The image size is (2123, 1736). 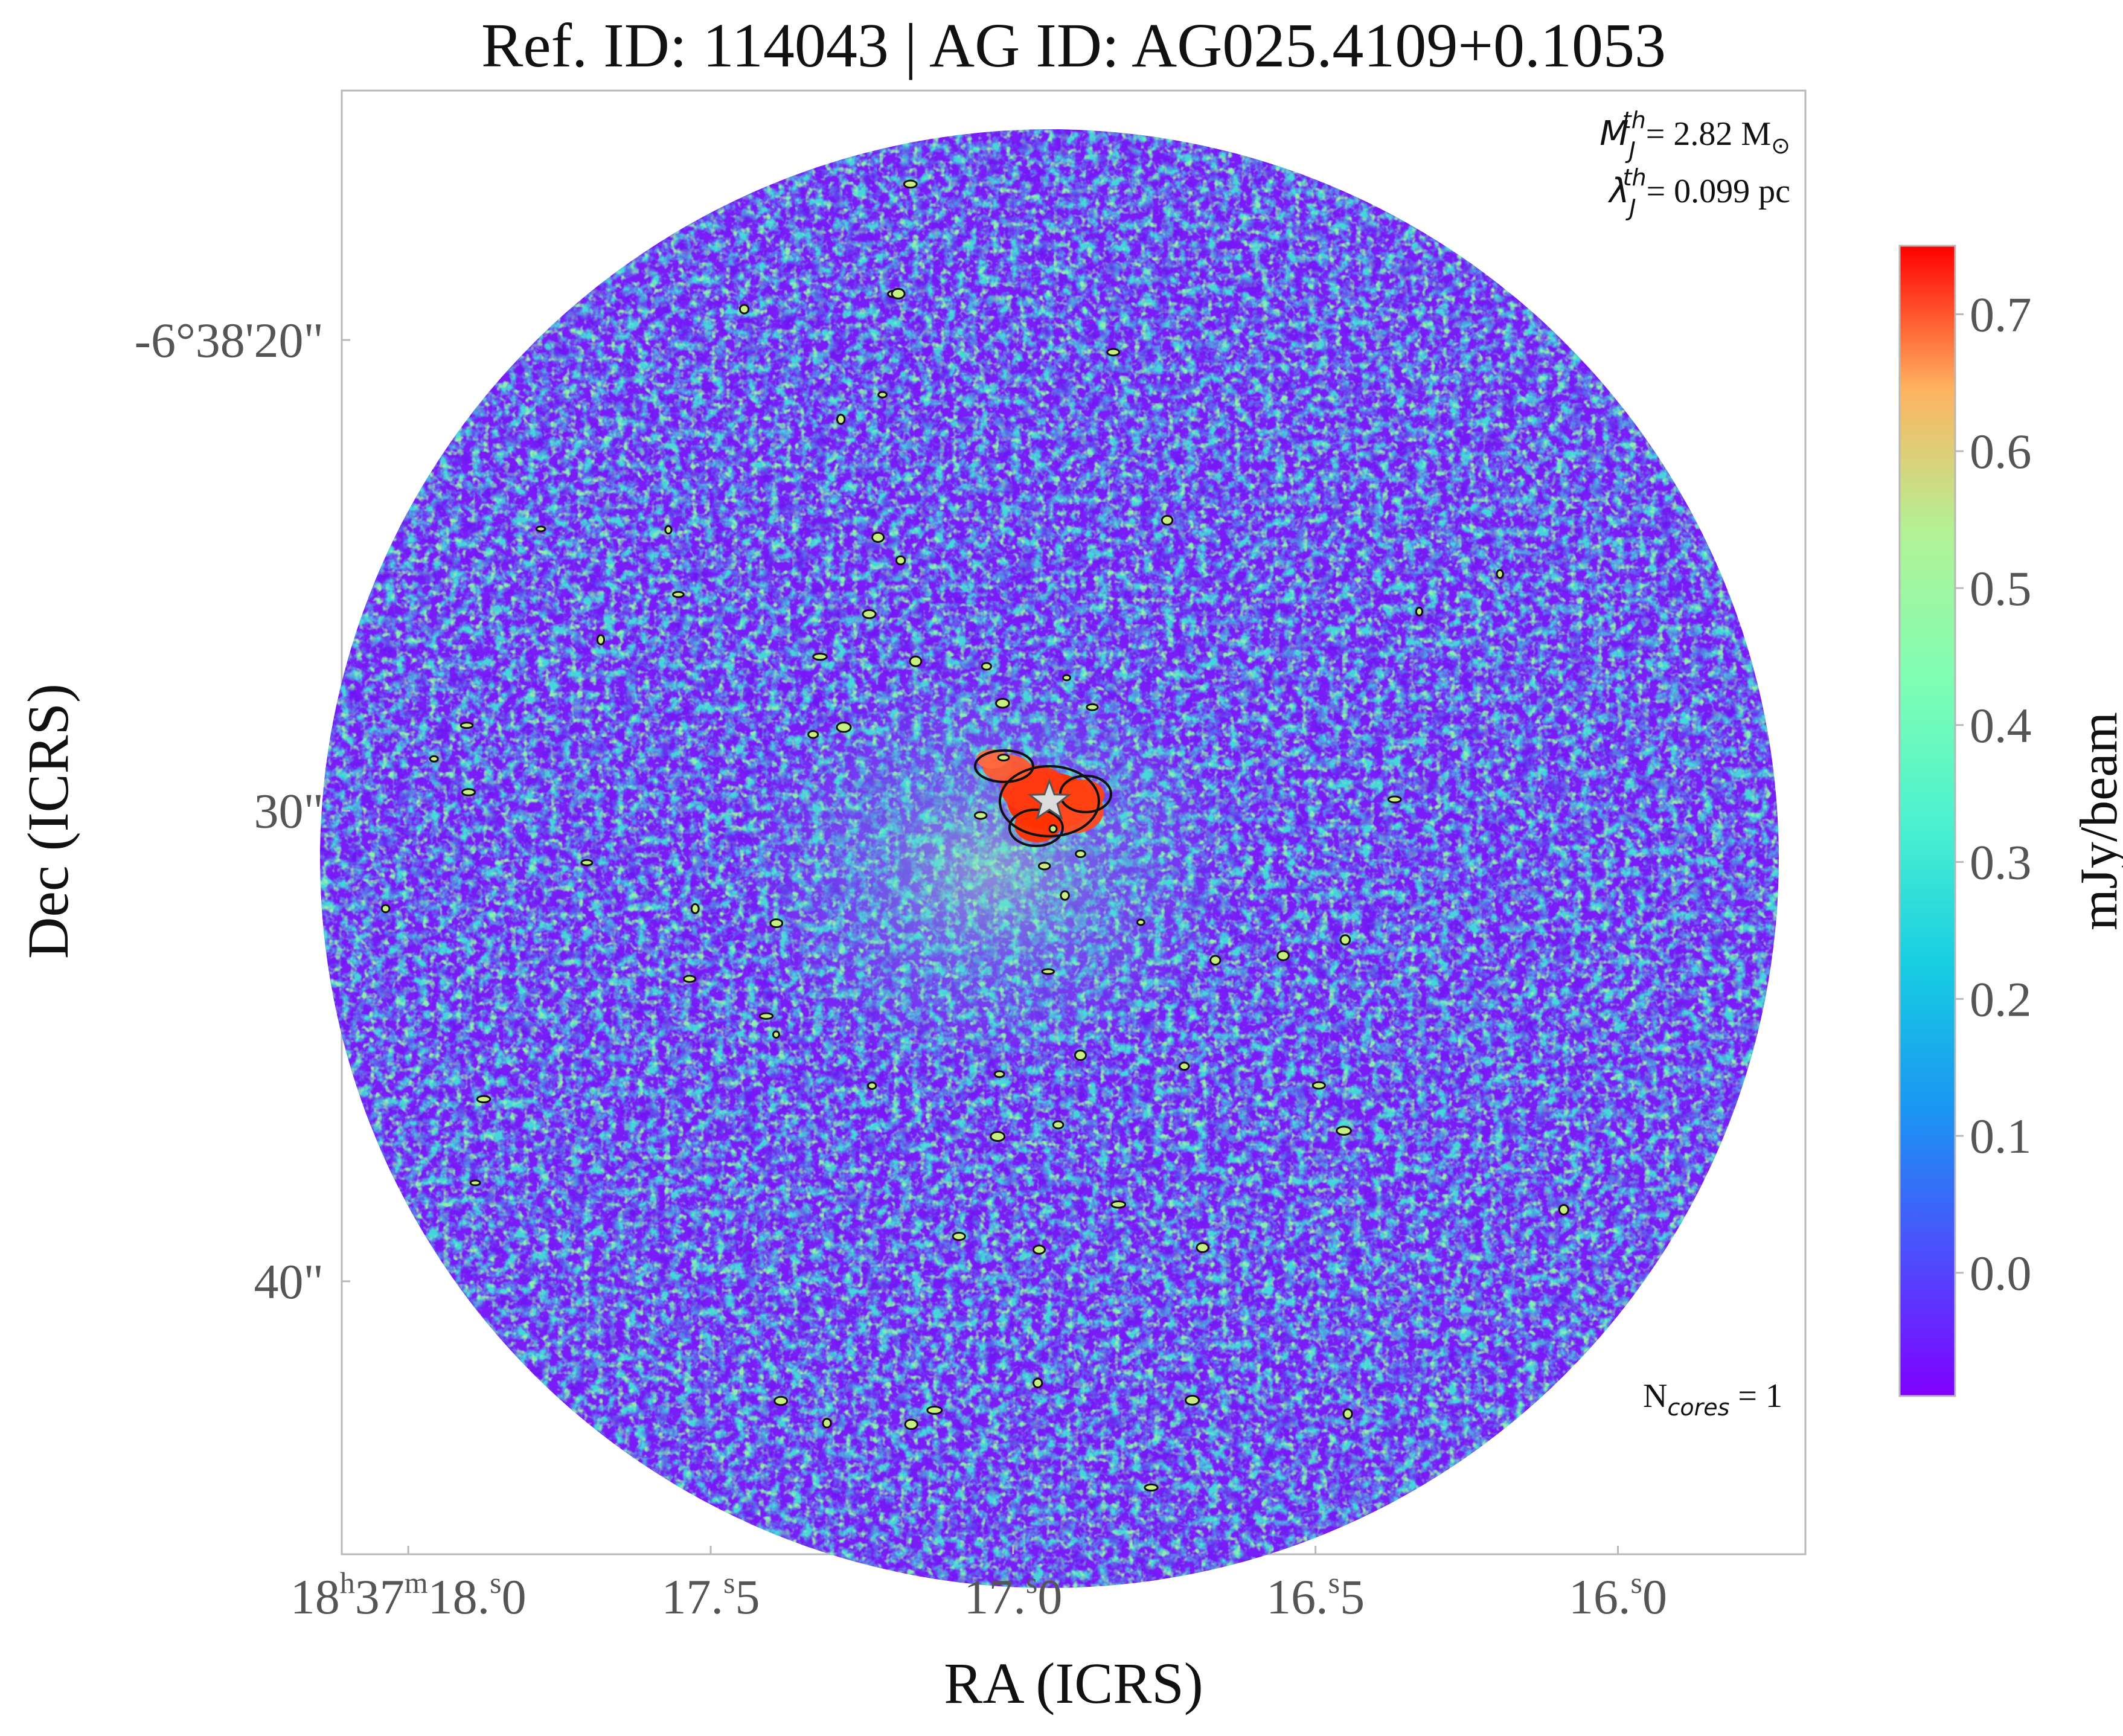 I want to click on jeans-mass-label: MJth= 2.82 M⊙, so click(x=1694, y=135).